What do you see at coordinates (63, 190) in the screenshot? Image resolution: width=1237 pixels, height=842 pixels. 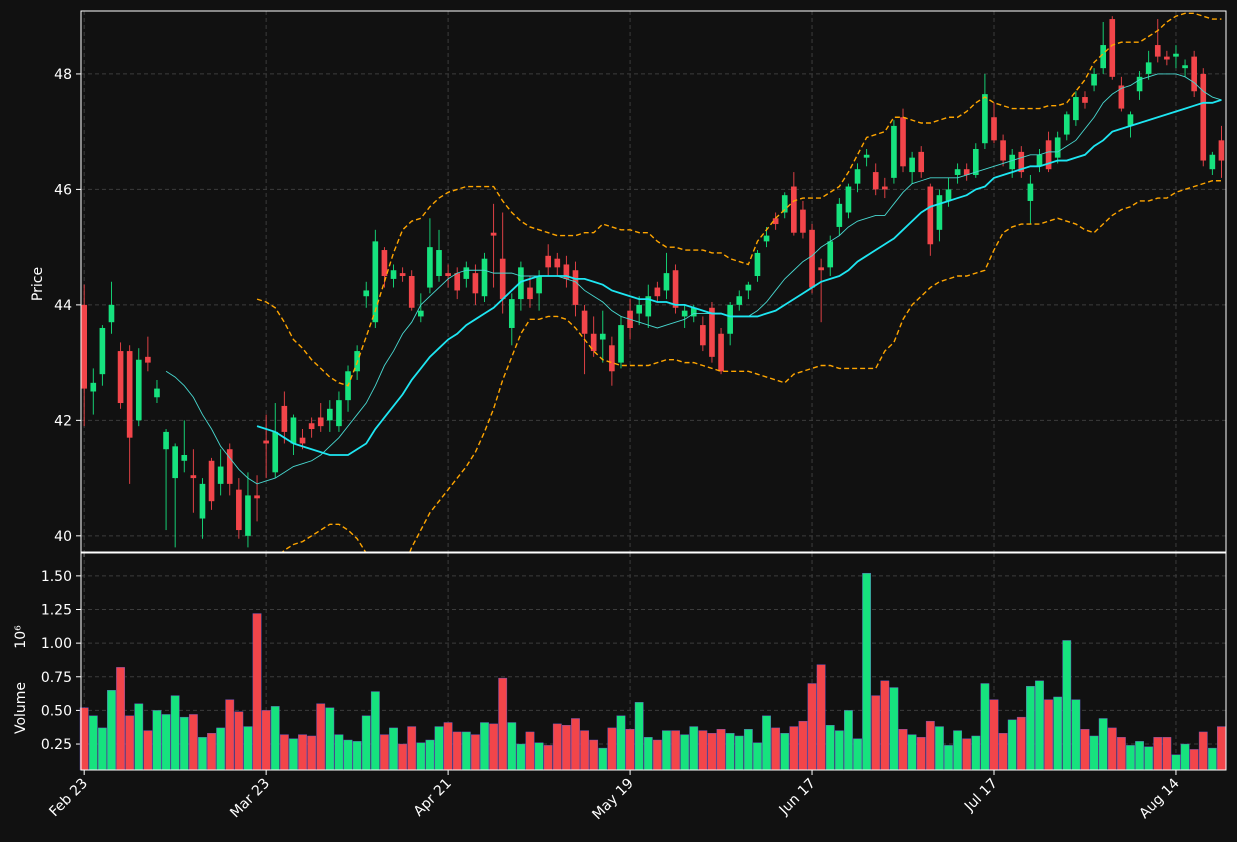 I see `y-tick-label: 46` at bounding box center [63, 190].